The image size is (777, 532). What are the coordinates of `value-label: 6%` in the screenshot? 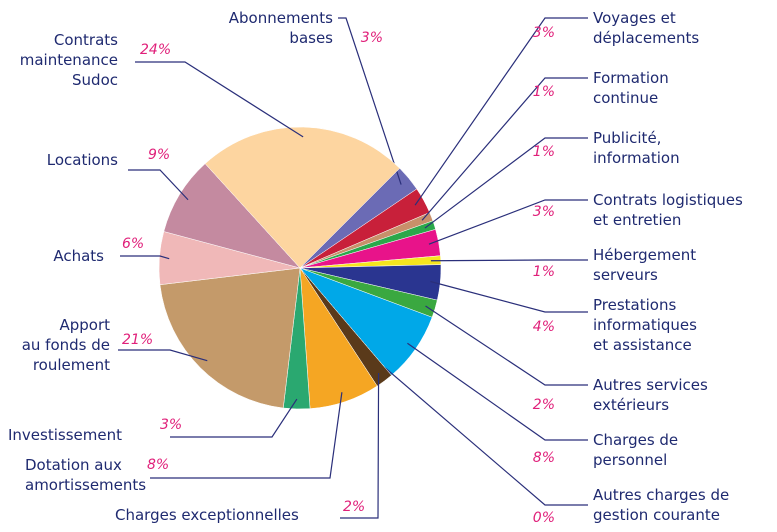 It's located at (133, 244).